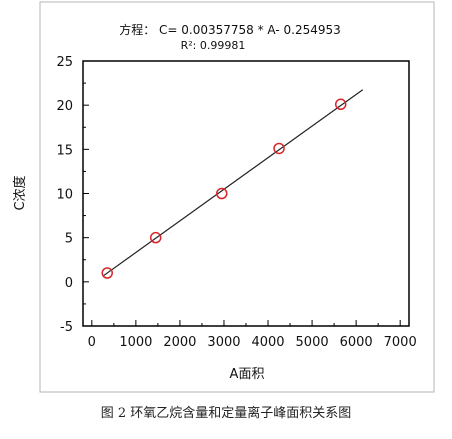 The height and width of the screenshot is (439, 452). I want to click on x-axis-label: A面积, so click(247, 374).